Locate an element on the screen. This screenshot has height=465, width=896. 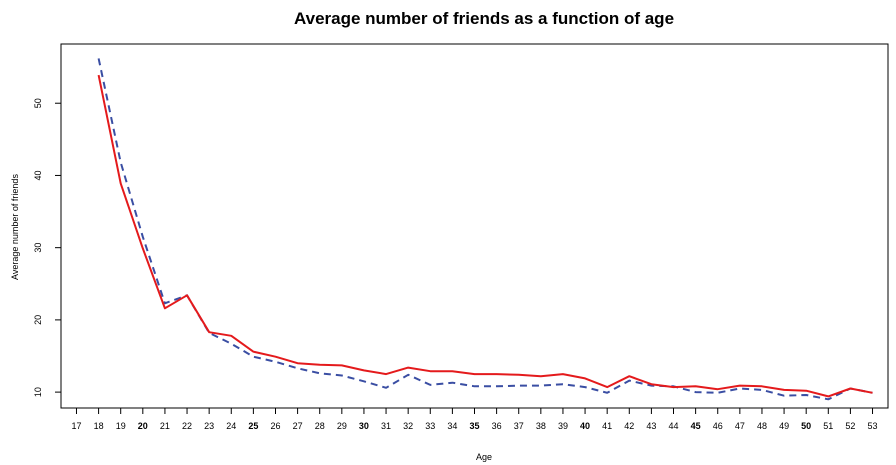
x-tick-label: 40 is located at coordinates (585, 426).